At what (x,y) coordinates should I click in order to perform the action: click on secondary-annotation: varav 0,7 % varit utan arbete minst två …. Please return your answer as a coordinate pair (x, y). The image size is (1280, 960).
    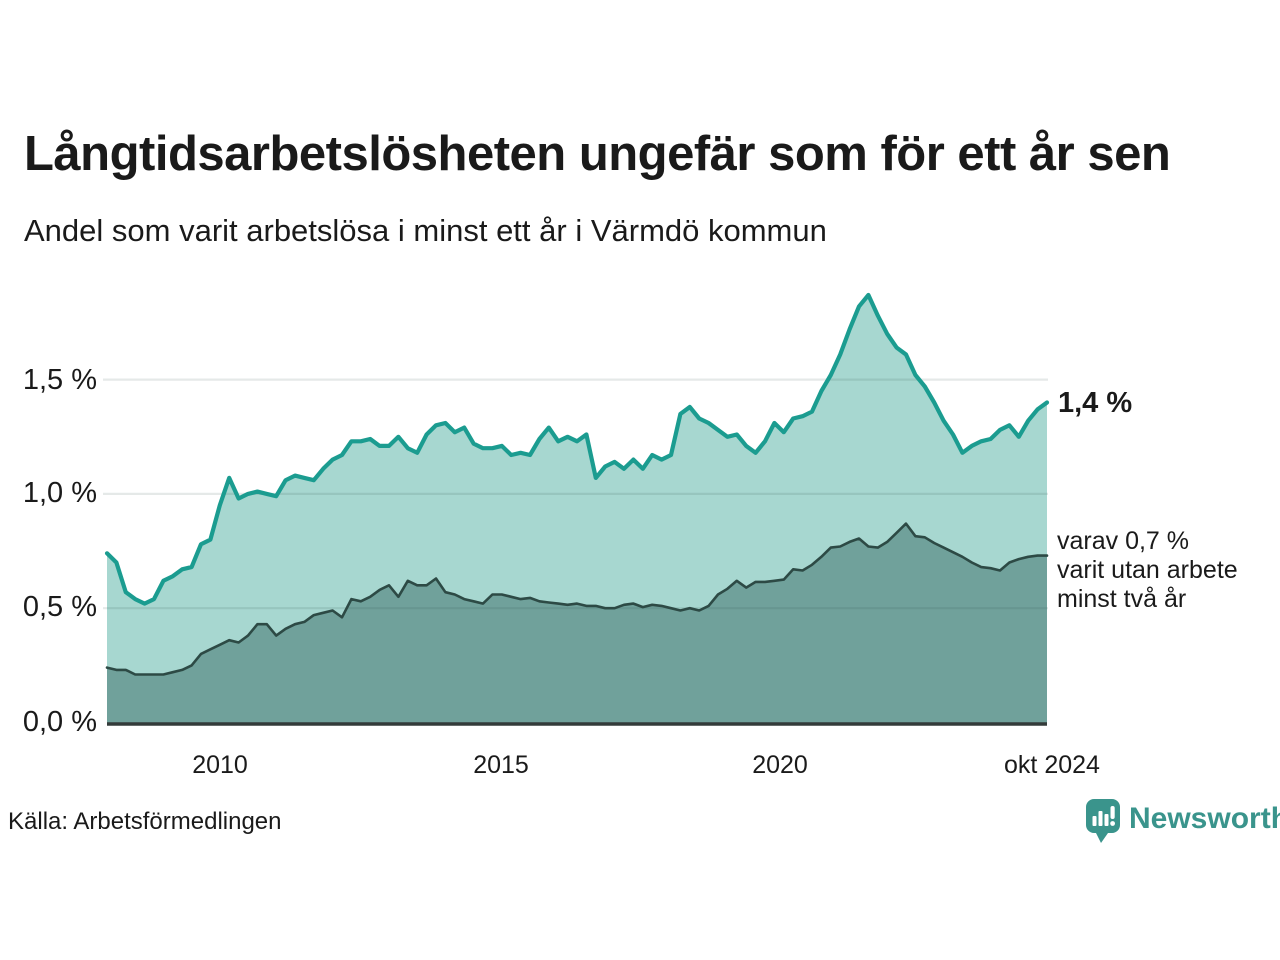
    Looking at the image, I should click on (1147, 570).